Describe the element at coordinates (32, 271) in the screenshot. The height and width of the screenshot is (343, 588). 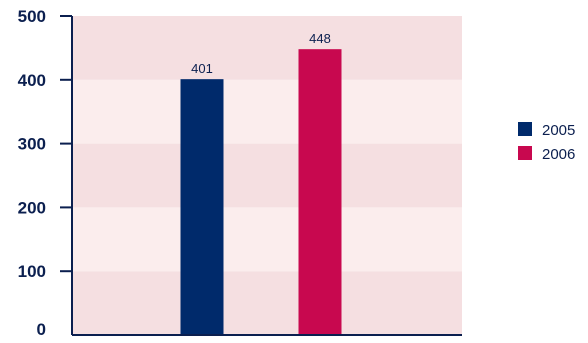
I see `y-tick-label: 100` at that location.